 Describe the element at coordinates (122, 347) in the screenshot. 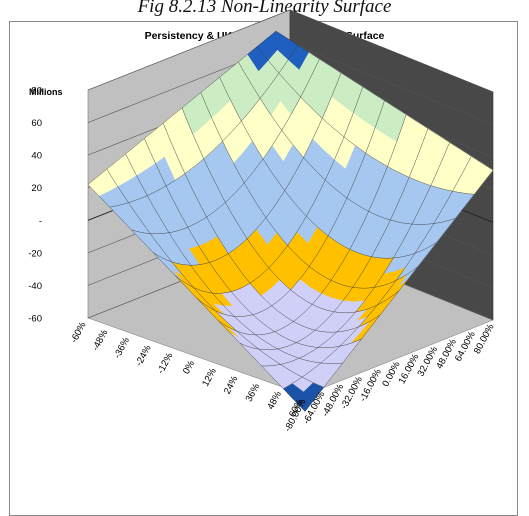

I see `x-tick-label: -36%` at that location.